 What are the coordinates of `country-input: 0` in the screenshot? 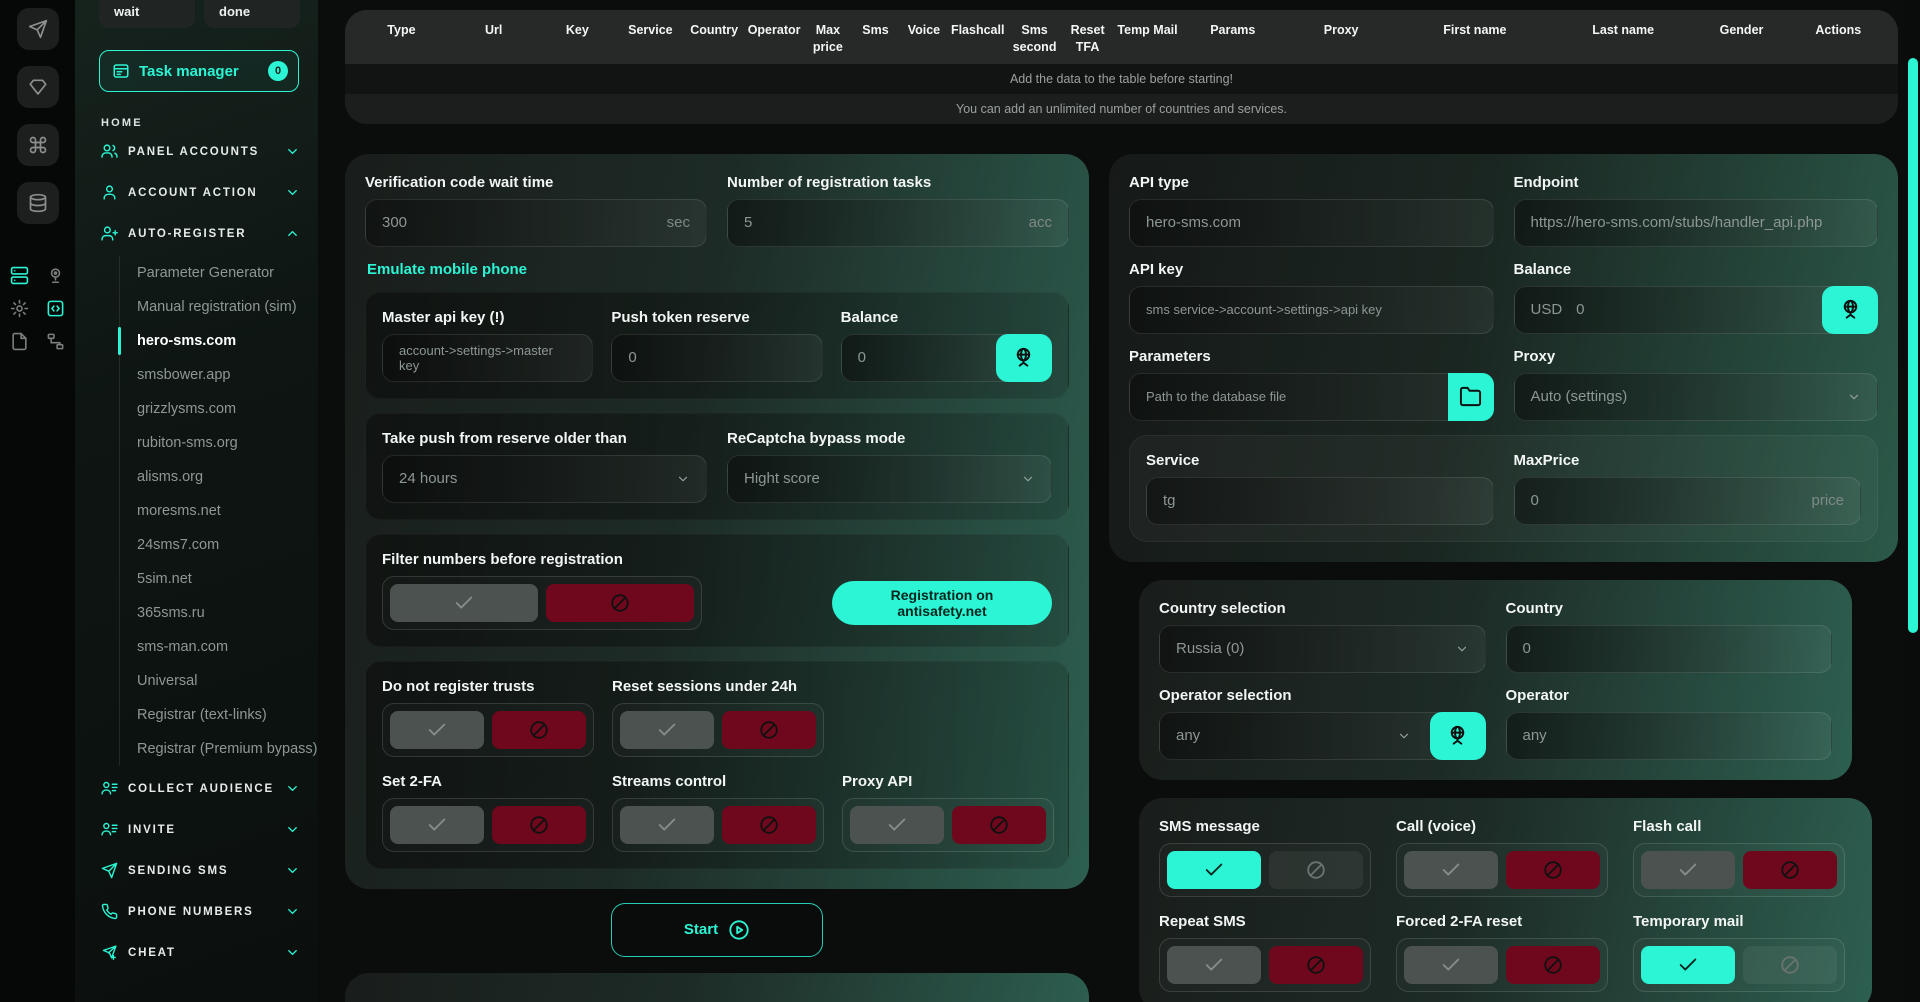 It's located at (1668, 648).